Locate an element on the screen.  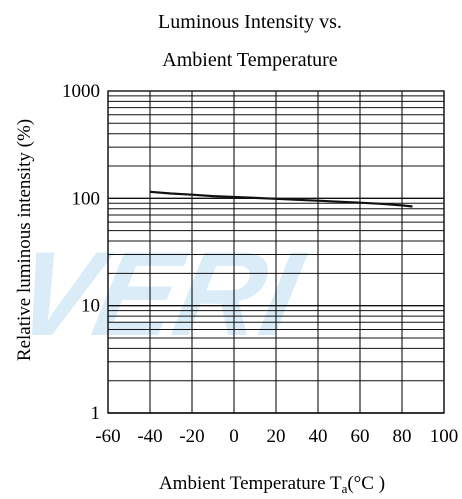
x-tick-label-5: 40 is located at coordinates (318, 436).